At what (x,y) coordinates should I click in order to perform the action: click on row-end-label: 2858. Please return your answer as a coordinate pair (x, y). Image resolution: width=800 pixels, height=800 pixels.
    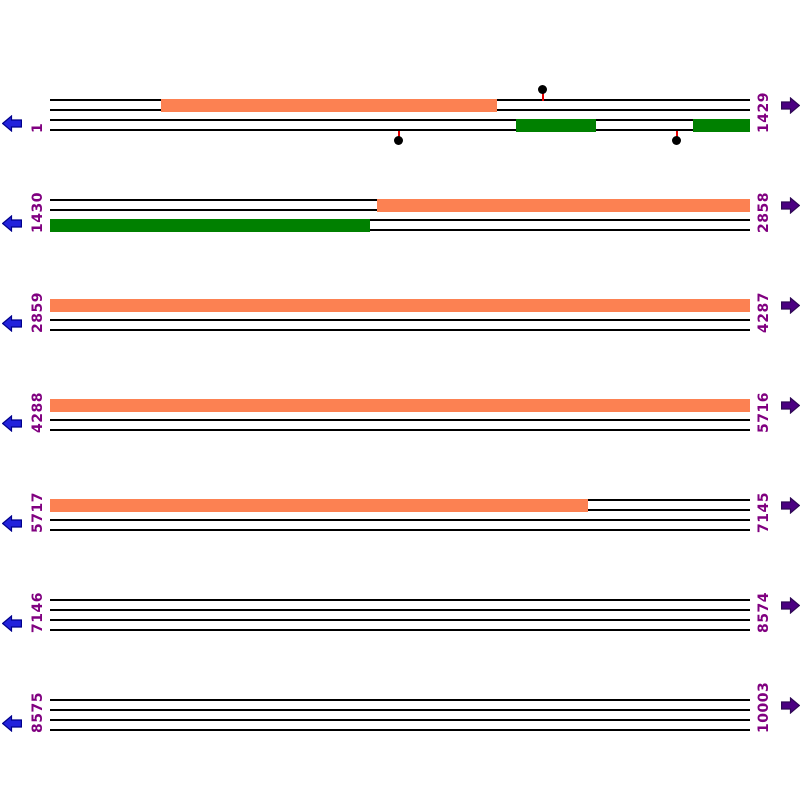
    Looking at the image, I should click on (764, 212).